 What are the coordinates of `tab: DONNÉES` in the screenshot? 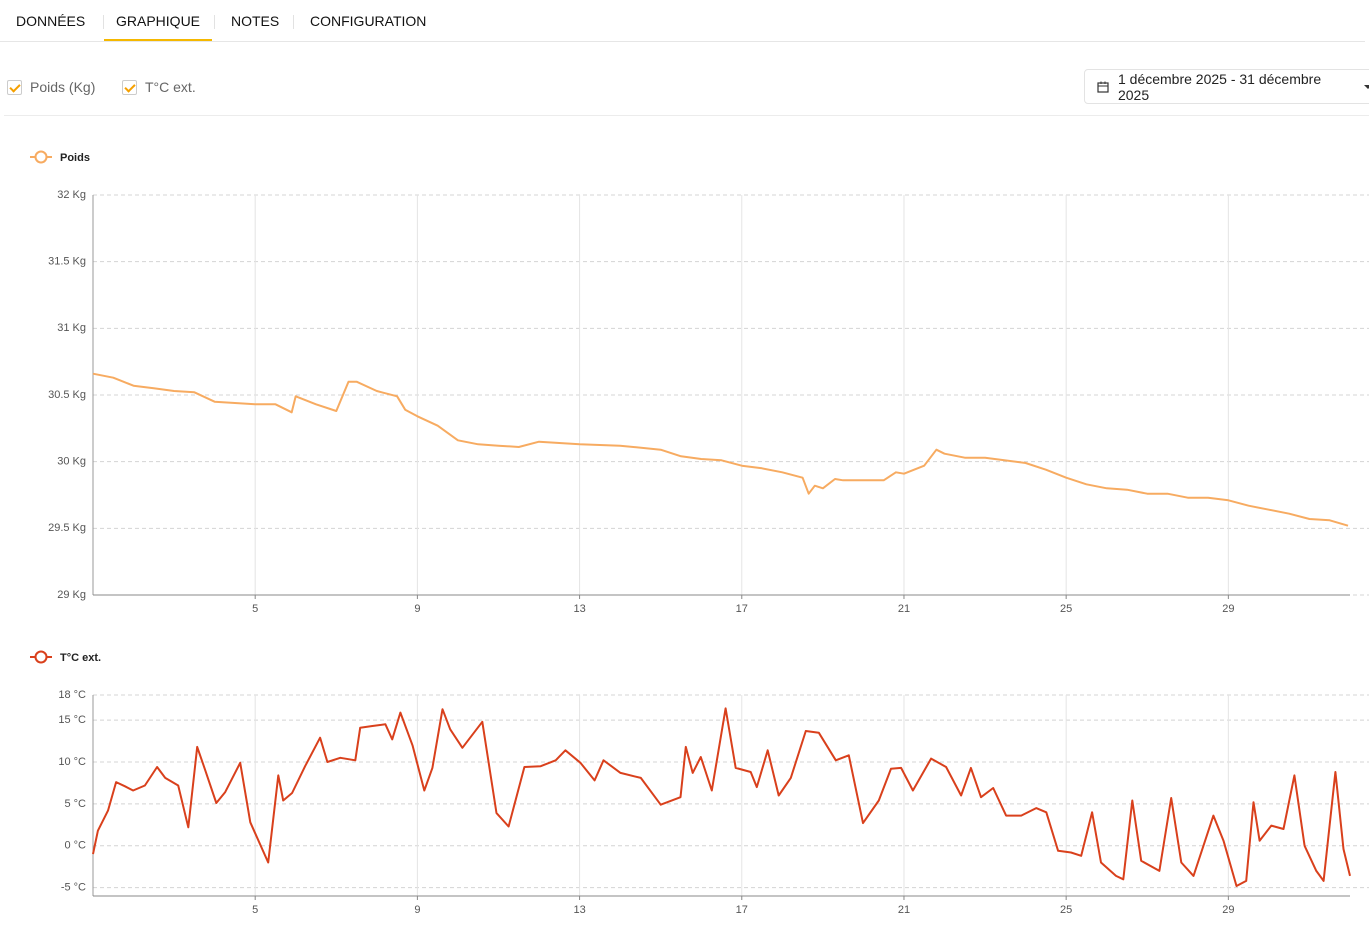 It's located at (51, 21).